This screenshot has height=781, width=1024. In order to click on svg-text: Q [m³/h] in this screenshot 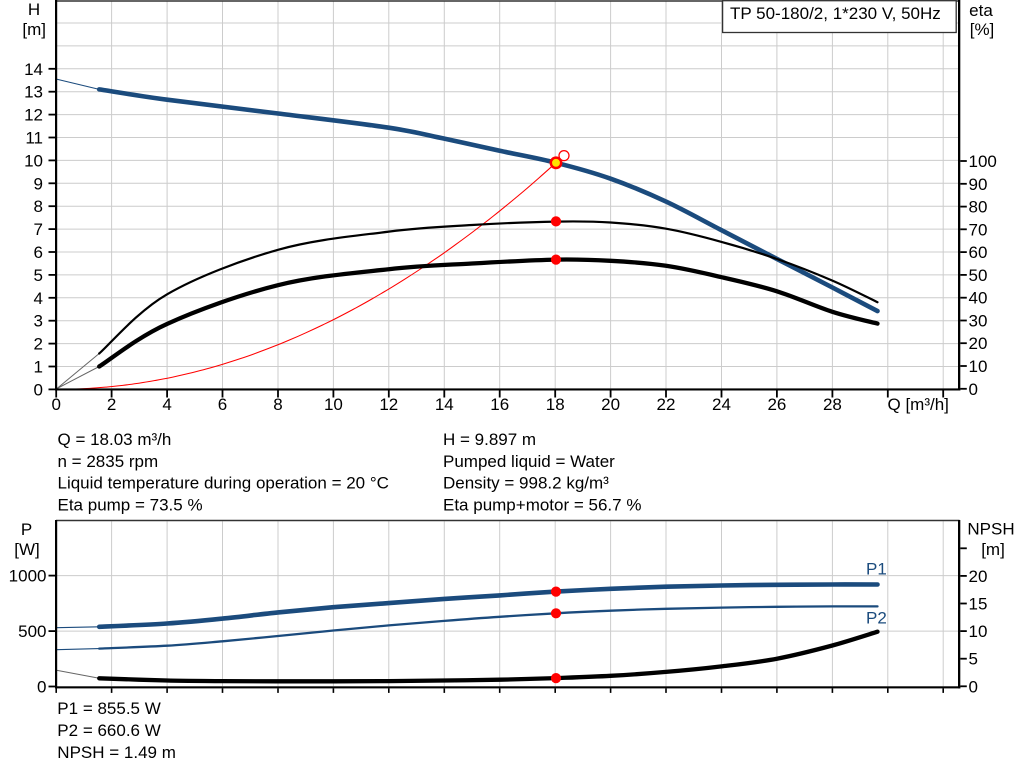, I will do `click(918, 404)`.